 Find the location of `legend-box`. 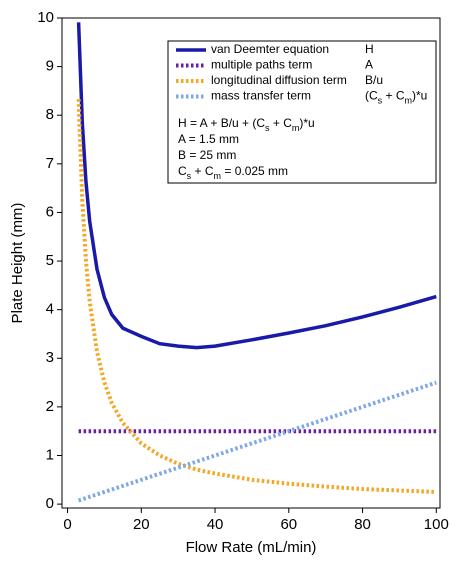

legend-box is located at coordinates (302, 112).